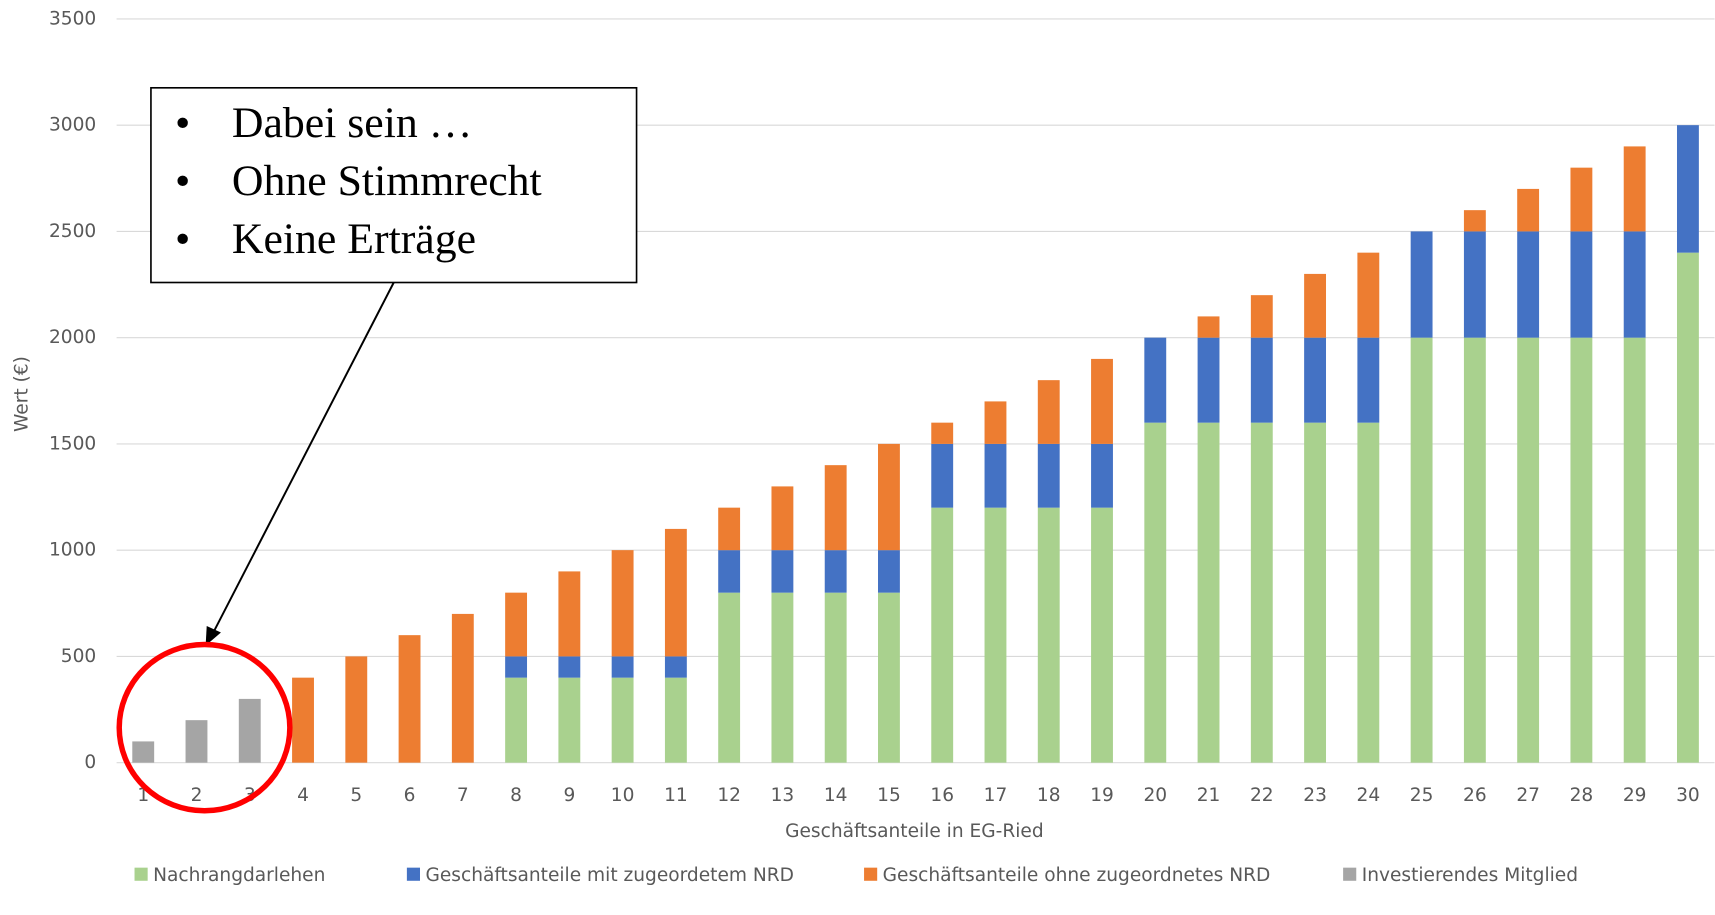 This screenshot has width=1715, height=915. Describe the element at coordinates (1635, 795) in the screenshot. I see `x-tick-label: 29` at that location.